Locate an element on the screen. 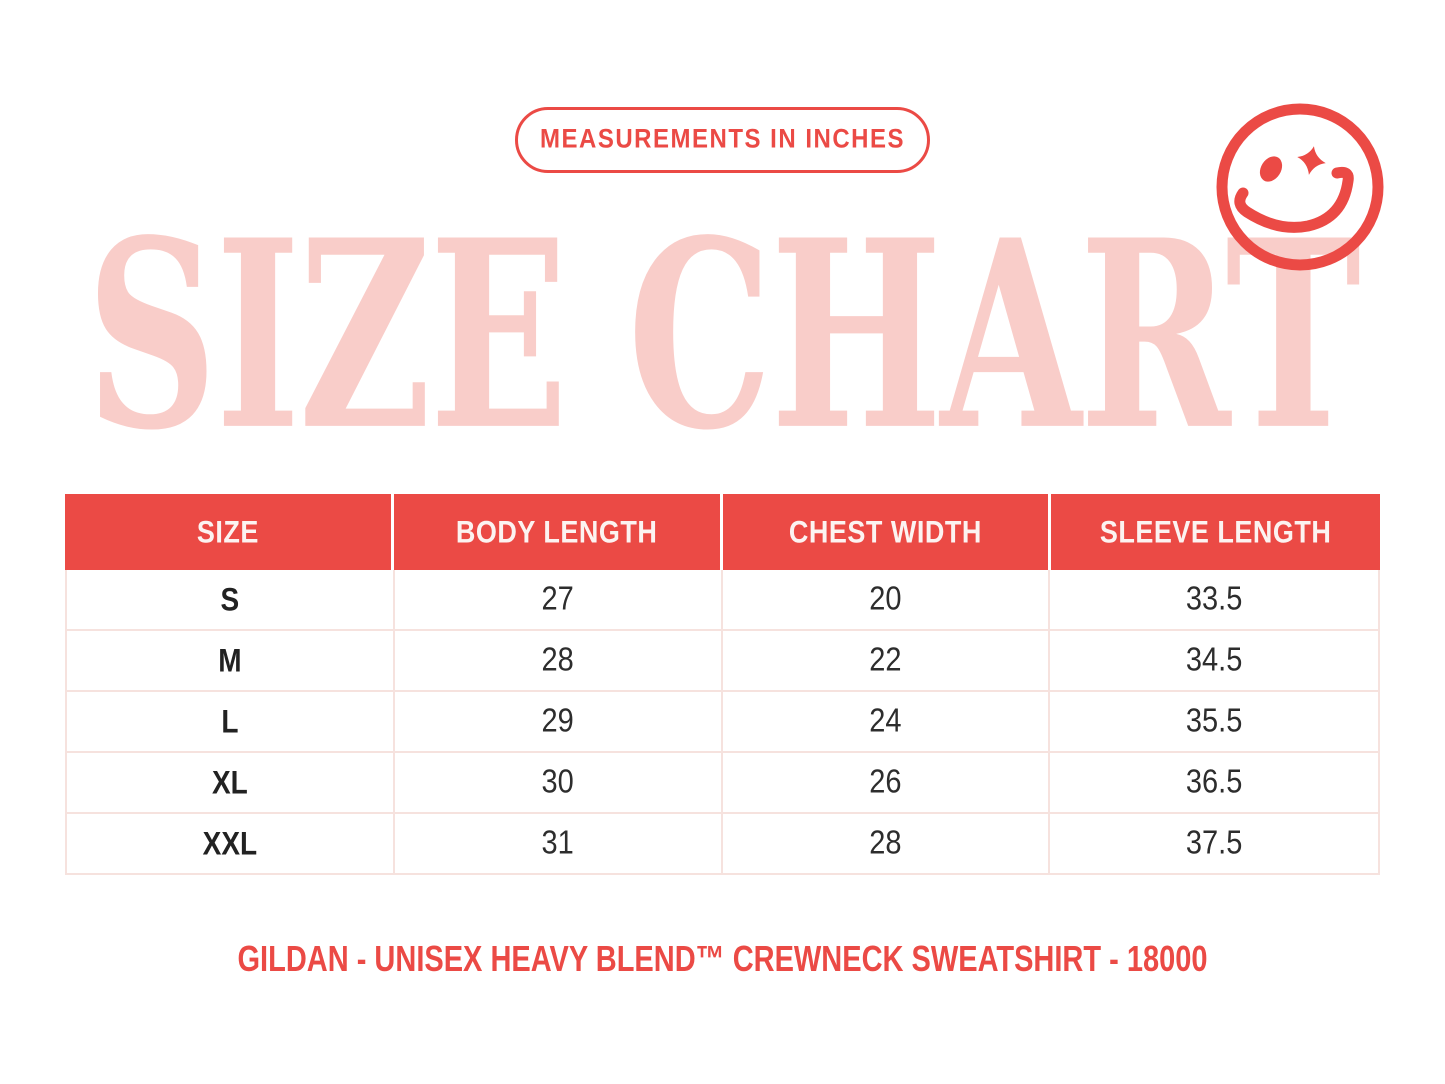 This screenshot has width=1445, height=1084. cell-body-length: 31 is located at coordinates (559, 843).